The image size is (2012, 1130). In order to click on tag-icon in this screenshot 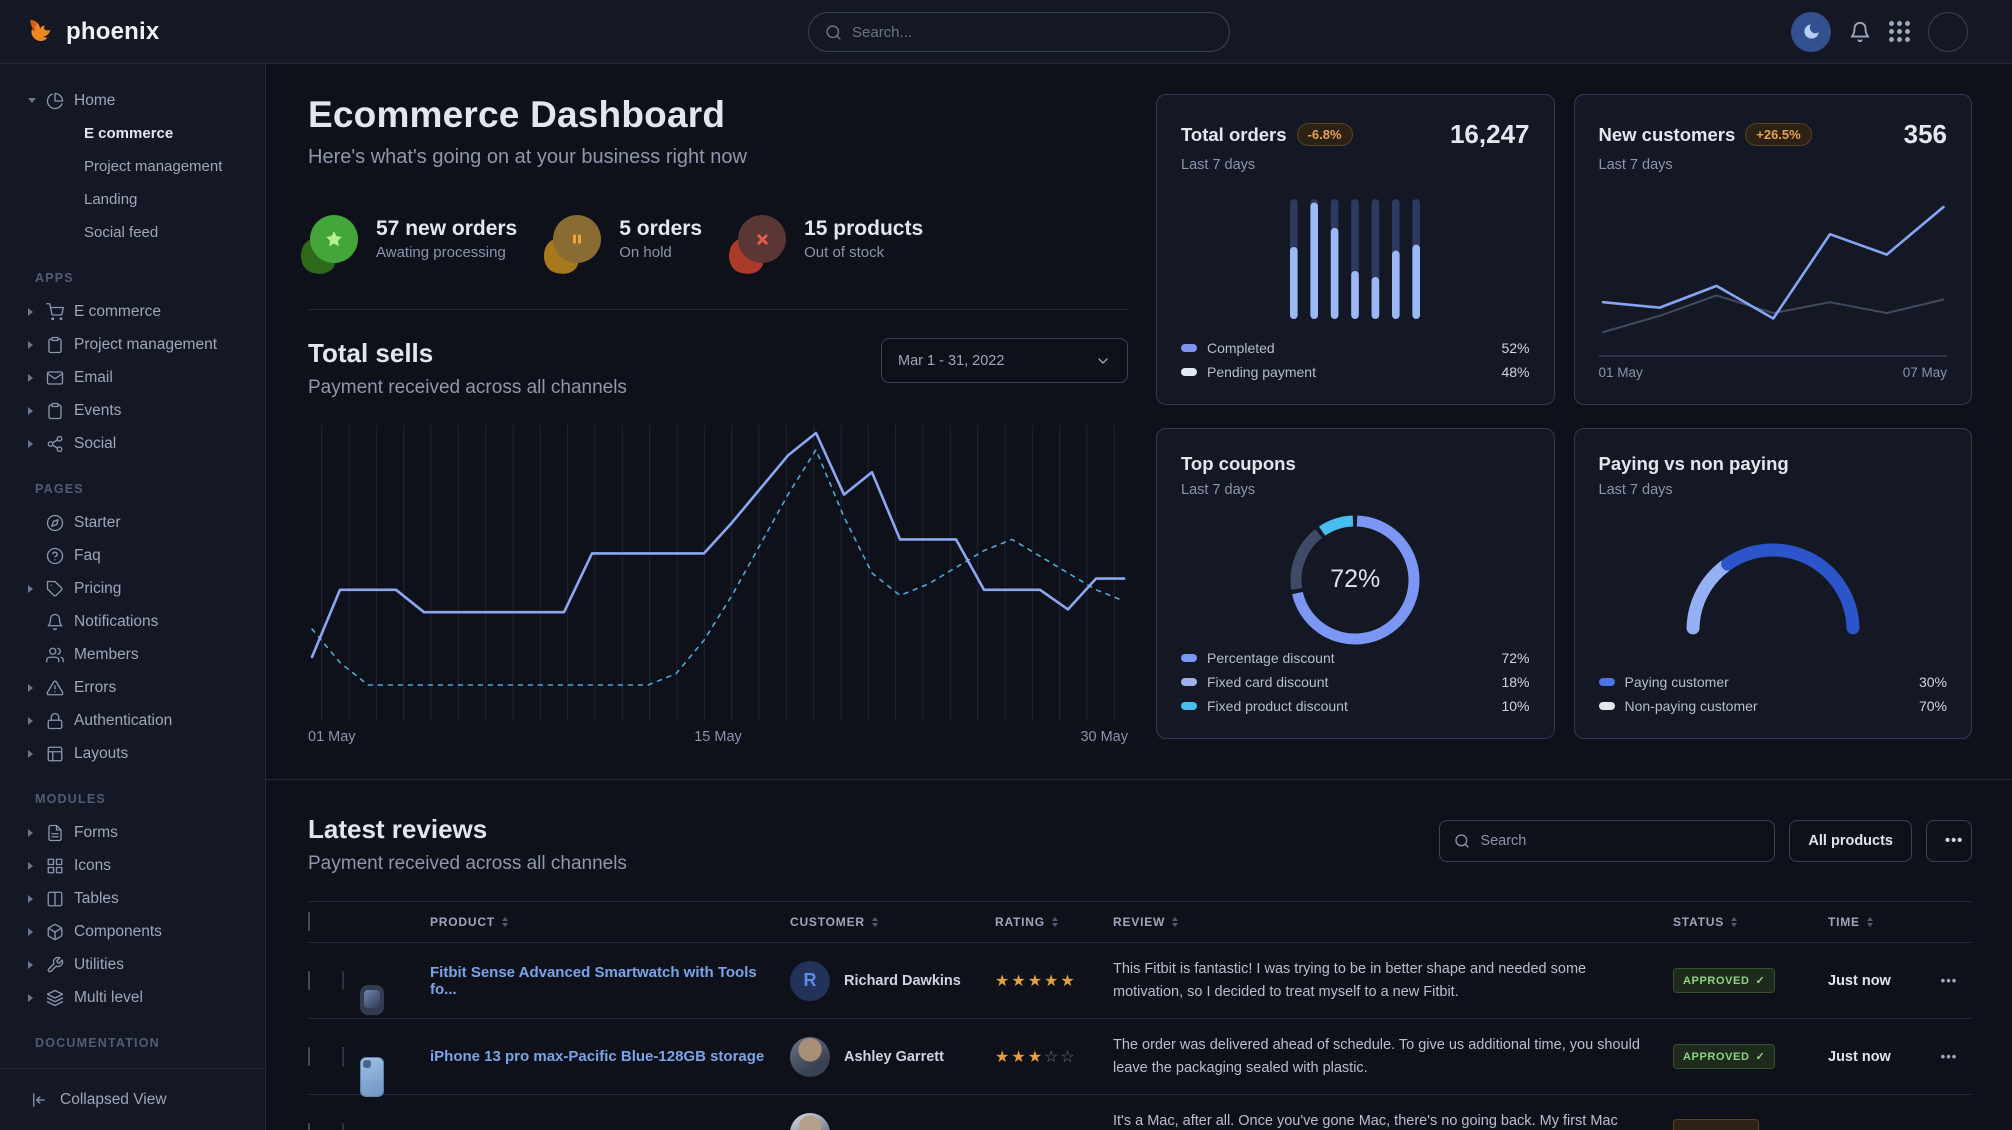, I will do `click(55, 589)`.